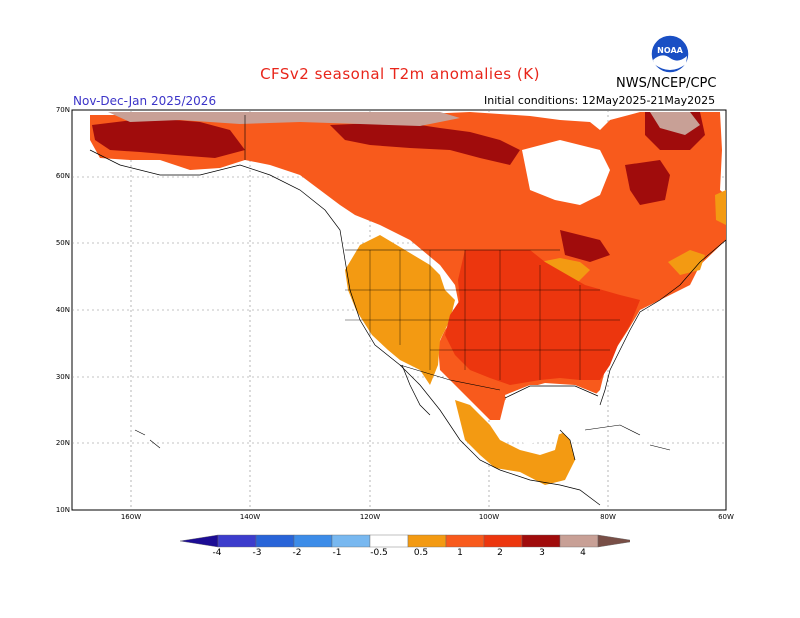  What do you see at coordinates (297, 553) in the screenshot?
I see `colorbar-tick: -2` at bounding box center [297, 553].